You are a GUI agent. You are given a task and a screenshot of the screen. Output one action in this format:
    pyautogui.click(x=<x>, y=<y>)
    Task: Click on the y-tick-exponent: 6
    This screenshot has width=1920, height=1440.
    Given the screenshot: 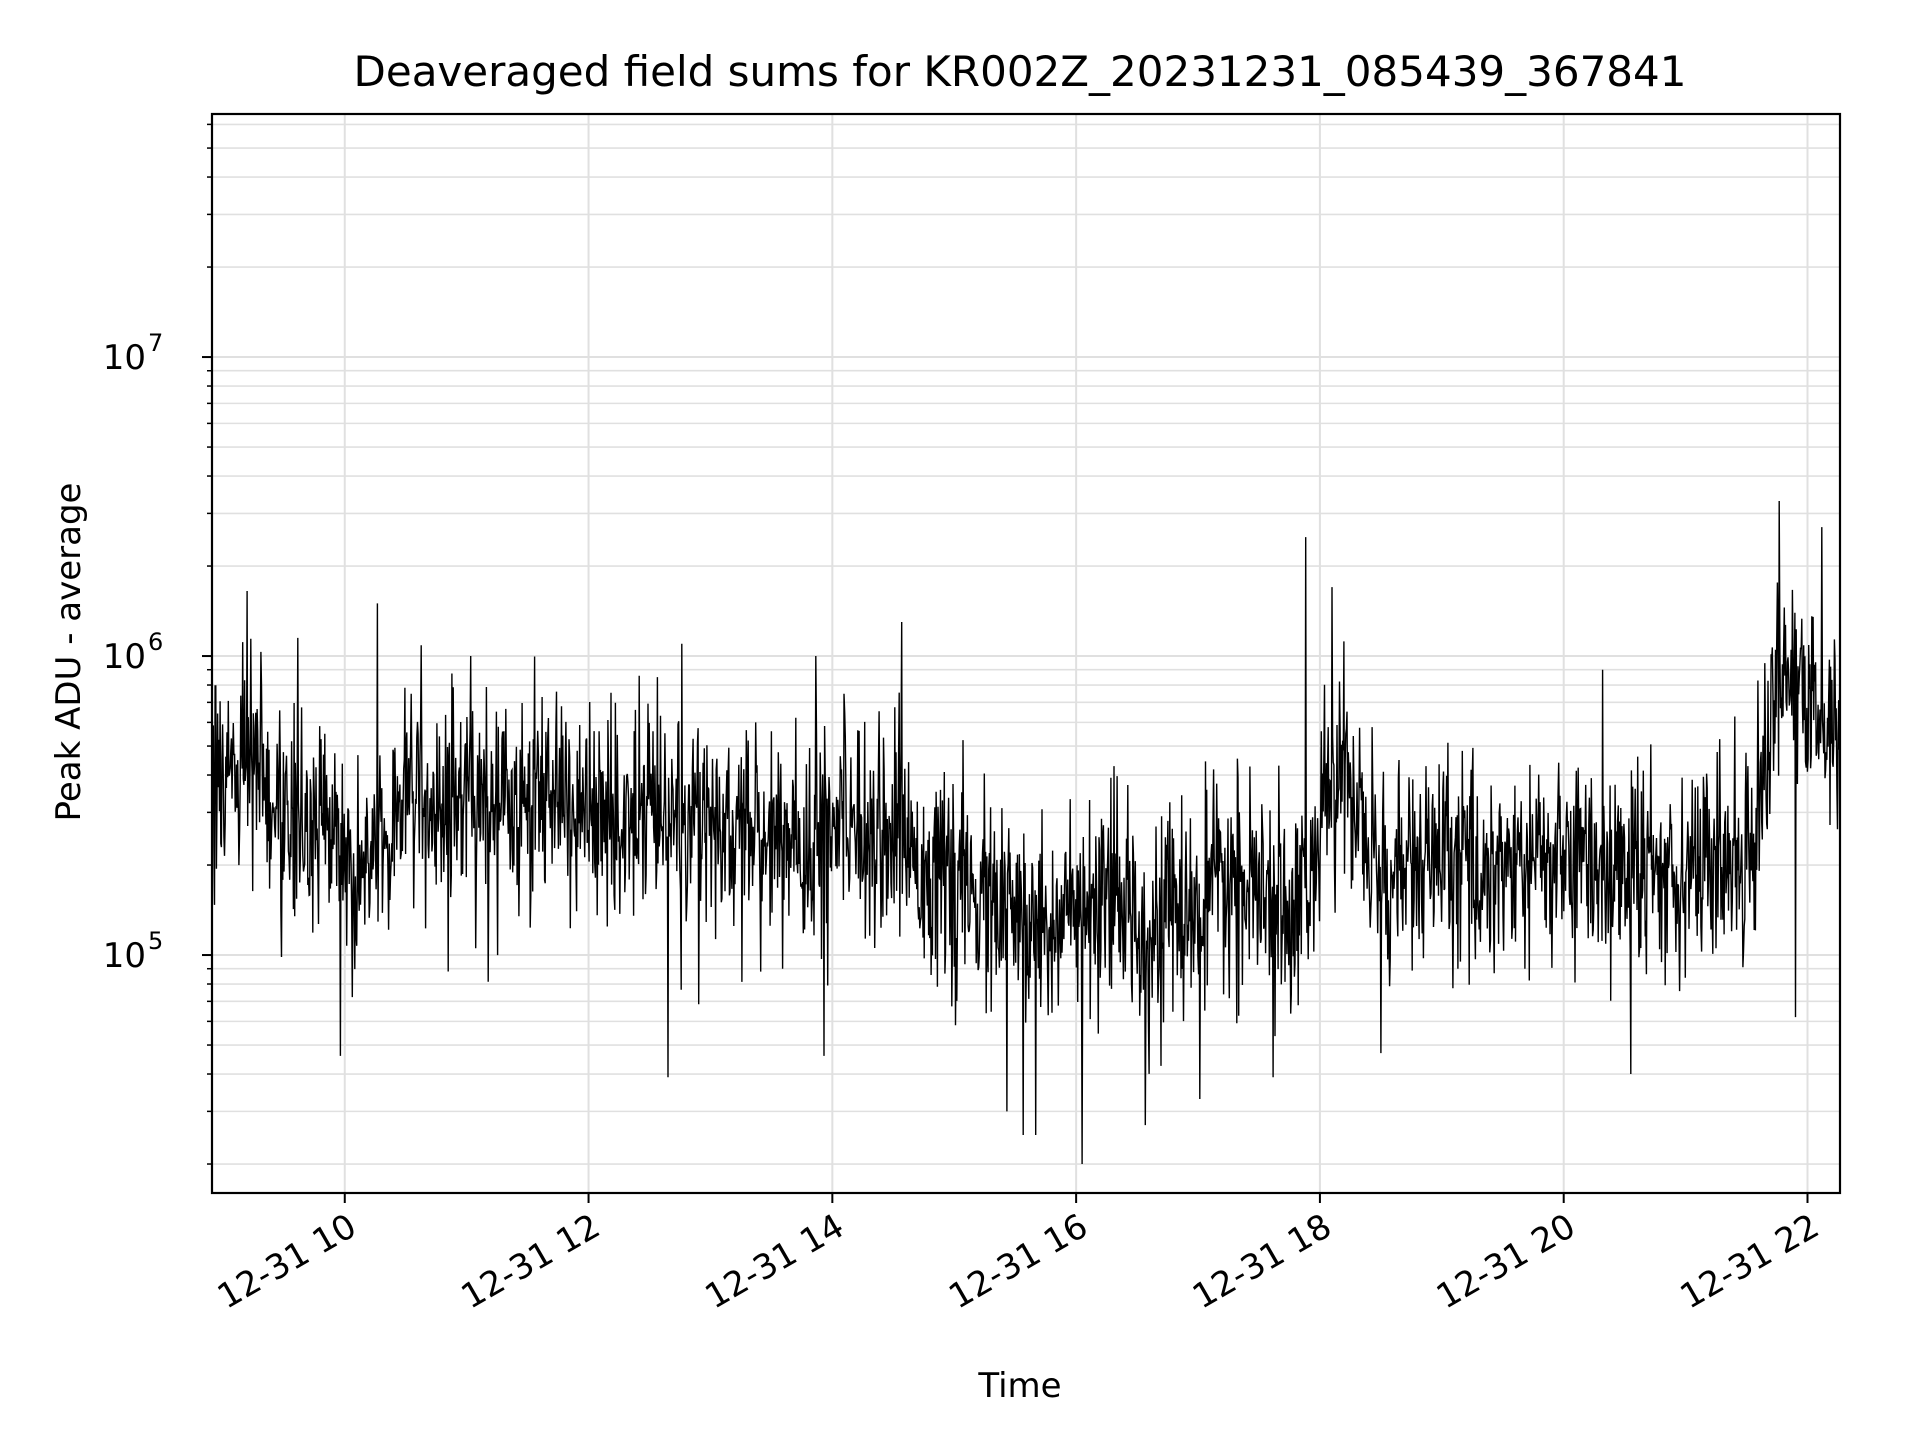 What is the action you would take?
    pyautogui.click(x=155, y=642)
    